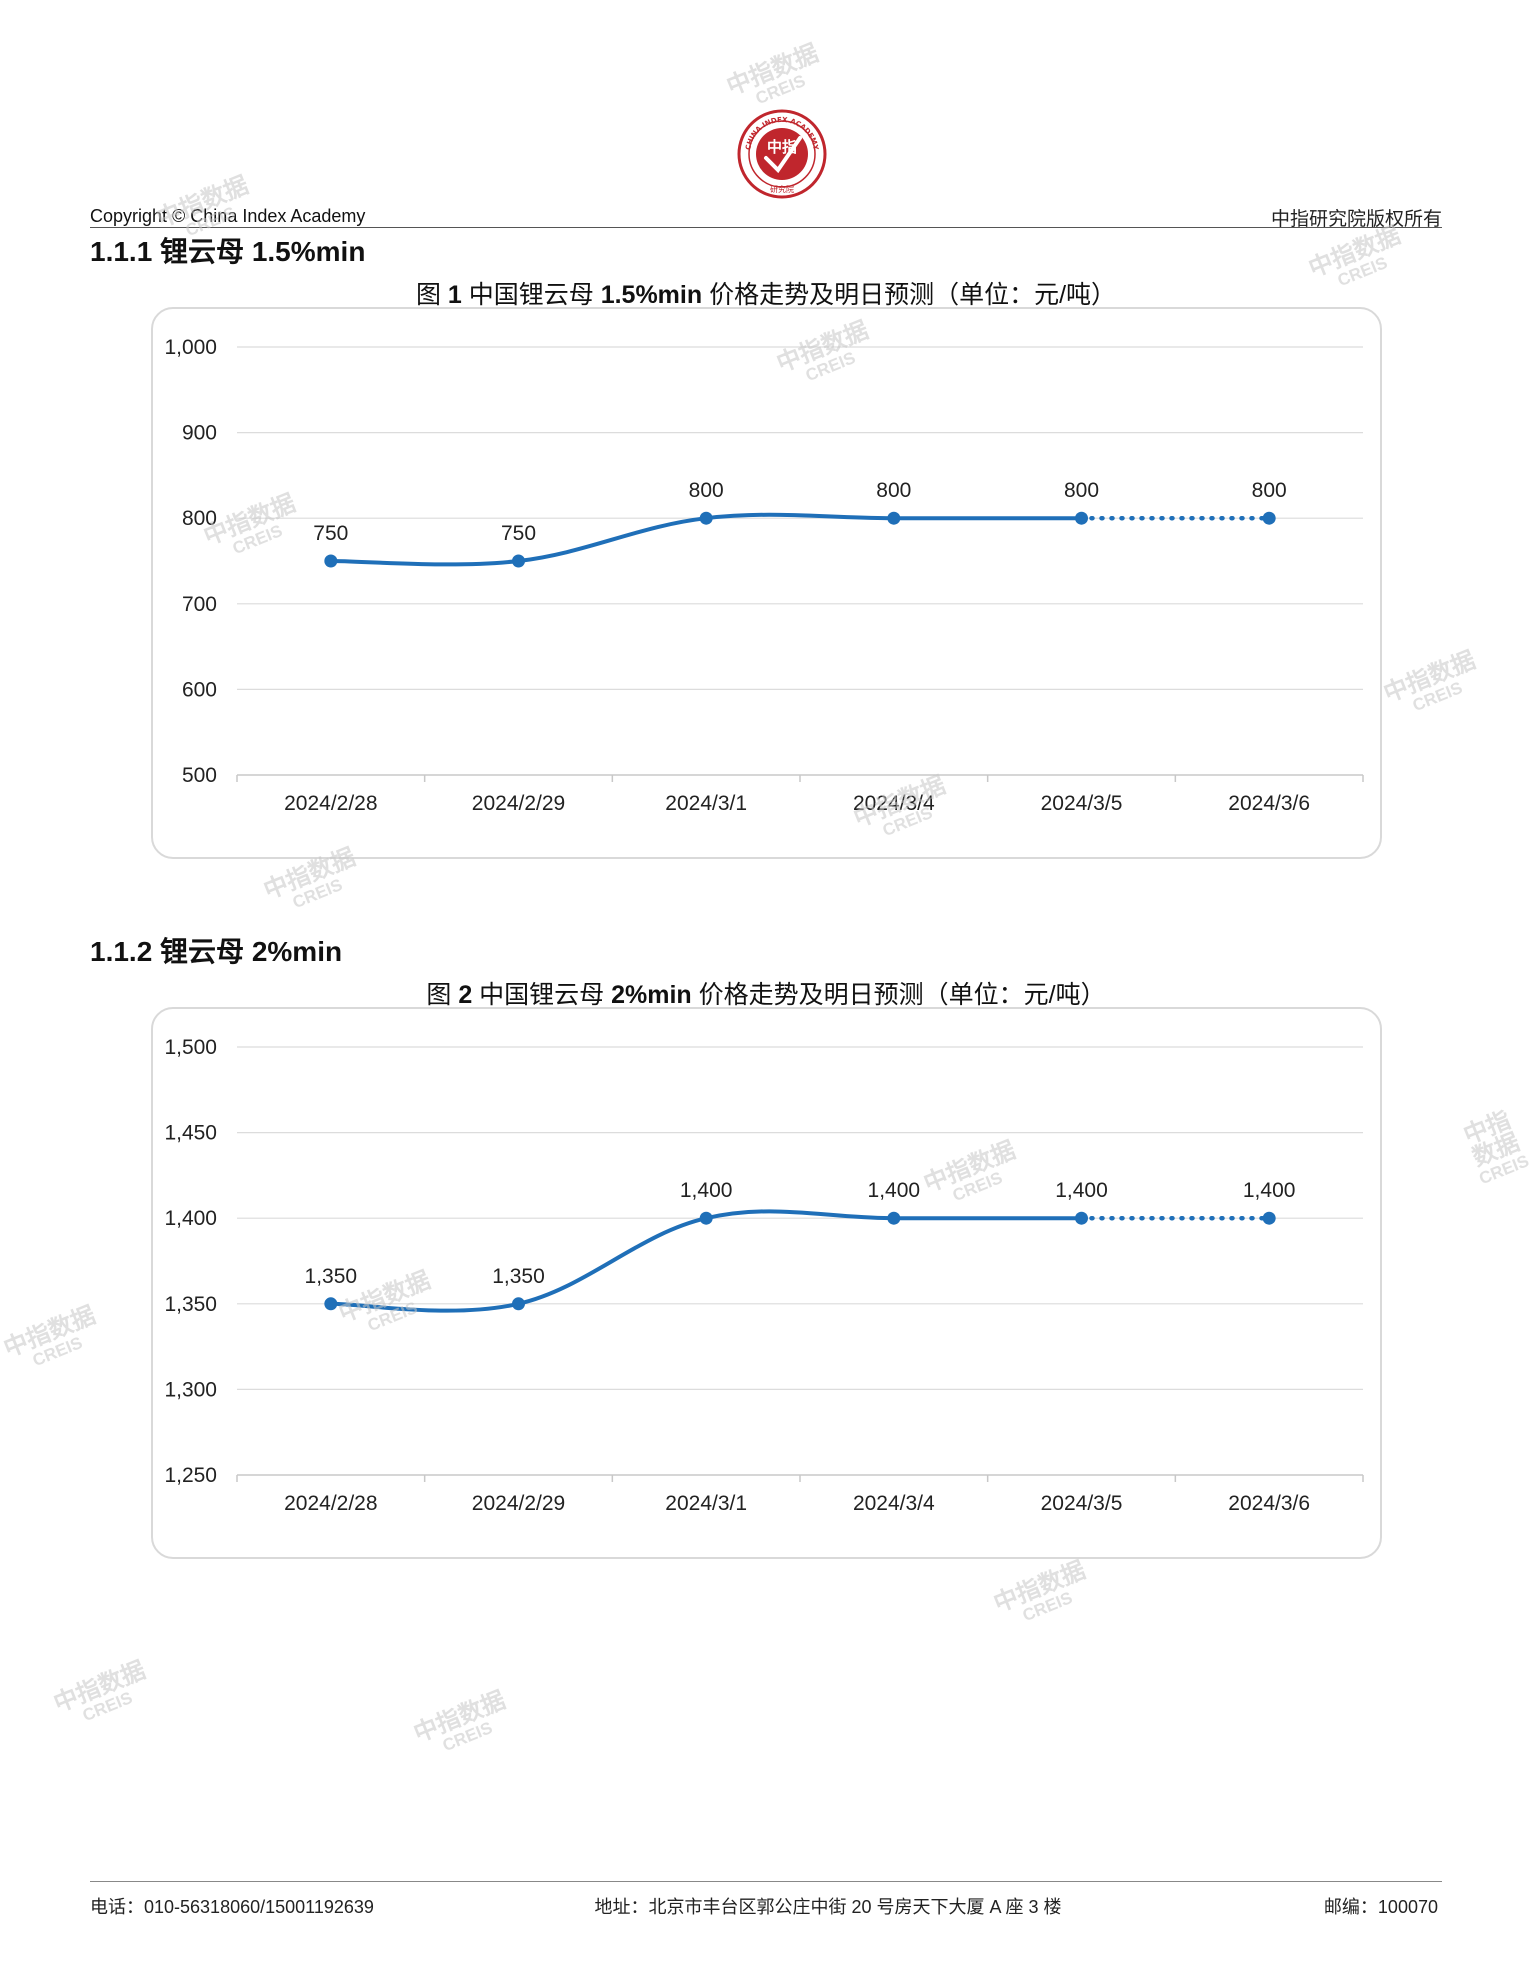 The height and width of the screenshot is (1980, 1530). I want to click on y-tick-label: 600, so click(199, 689).